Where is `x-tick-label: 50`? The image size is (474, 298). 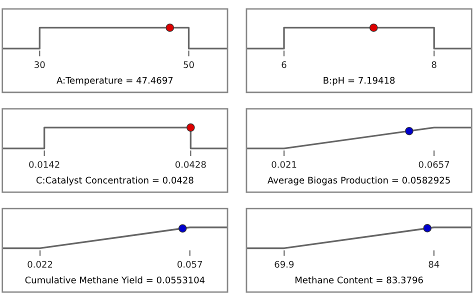
x-tick-label: 50 is located at coordinates (189, 64).